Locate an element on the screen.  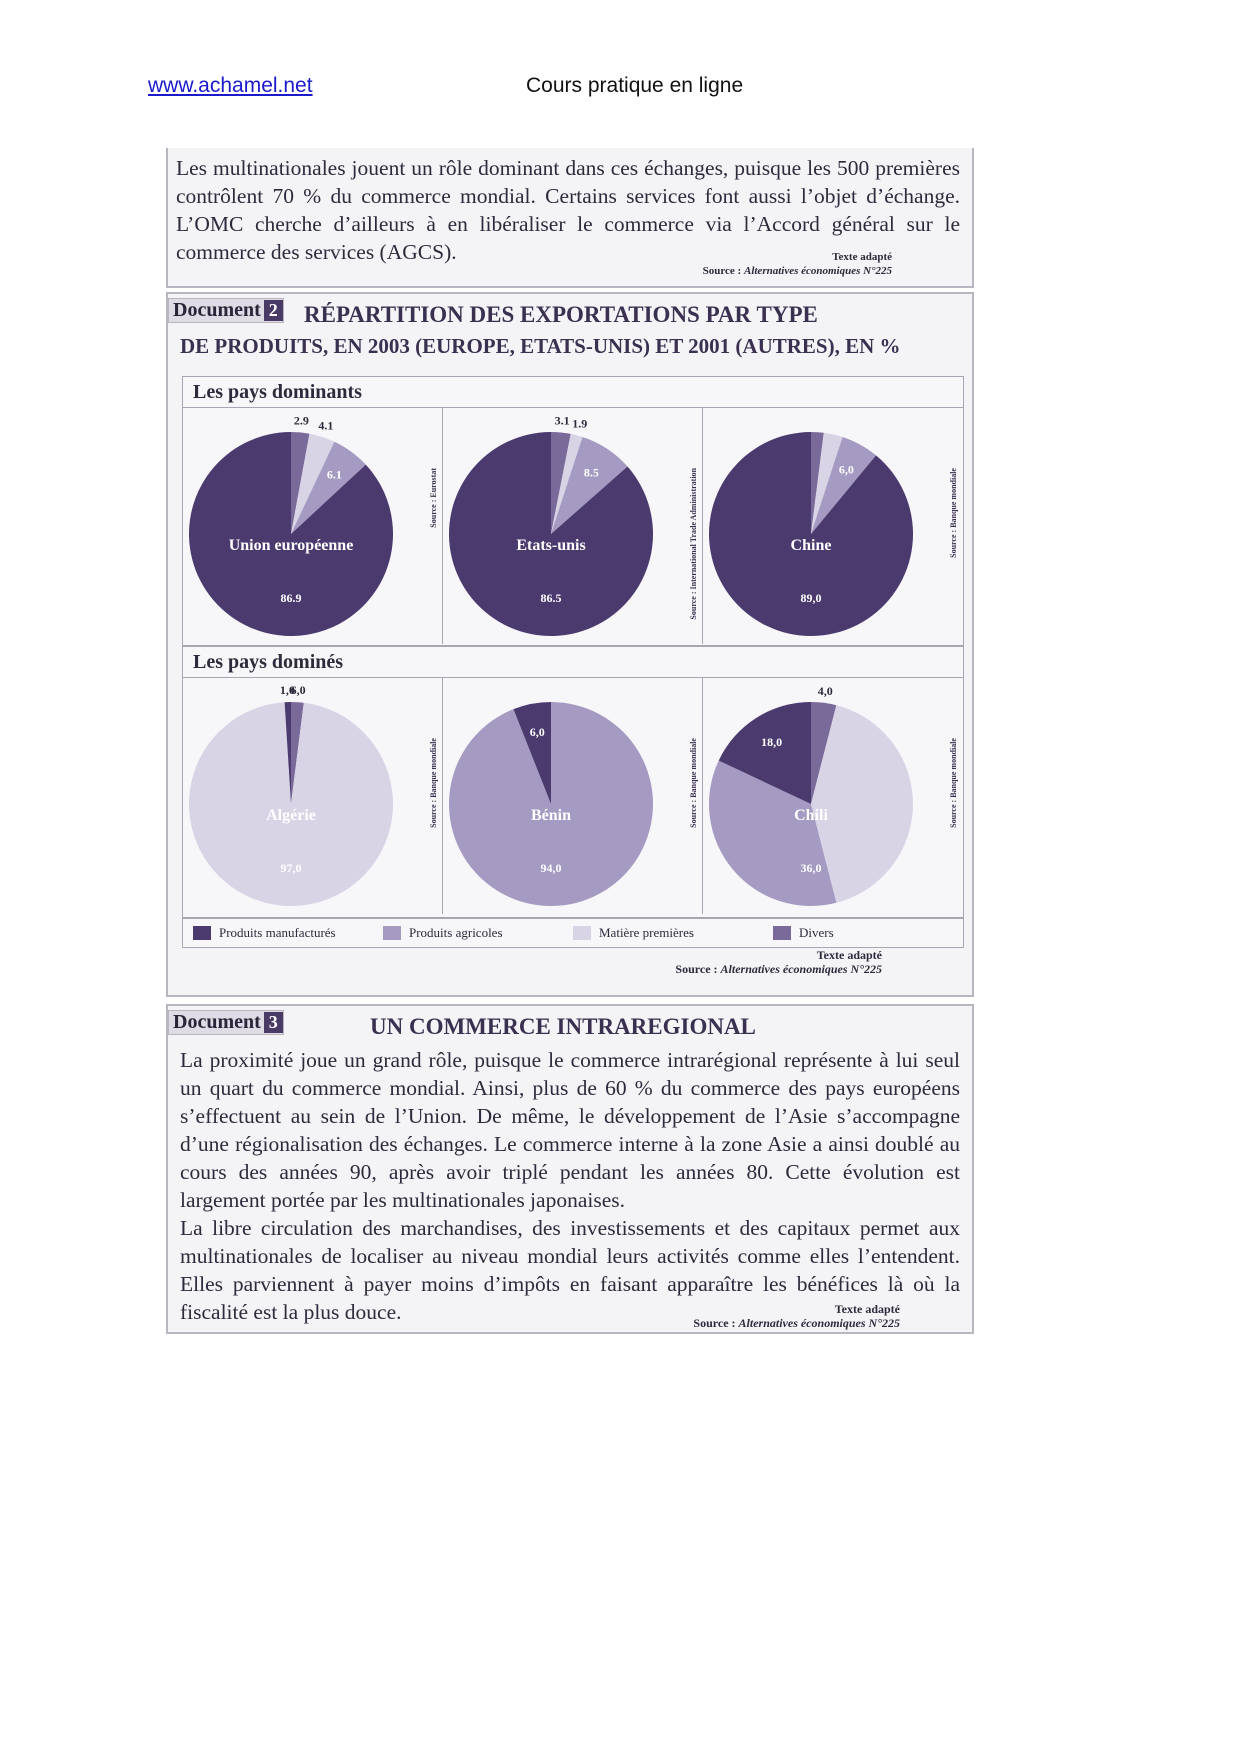
slice-label: 3.1 is located at coordinates (562, 421).